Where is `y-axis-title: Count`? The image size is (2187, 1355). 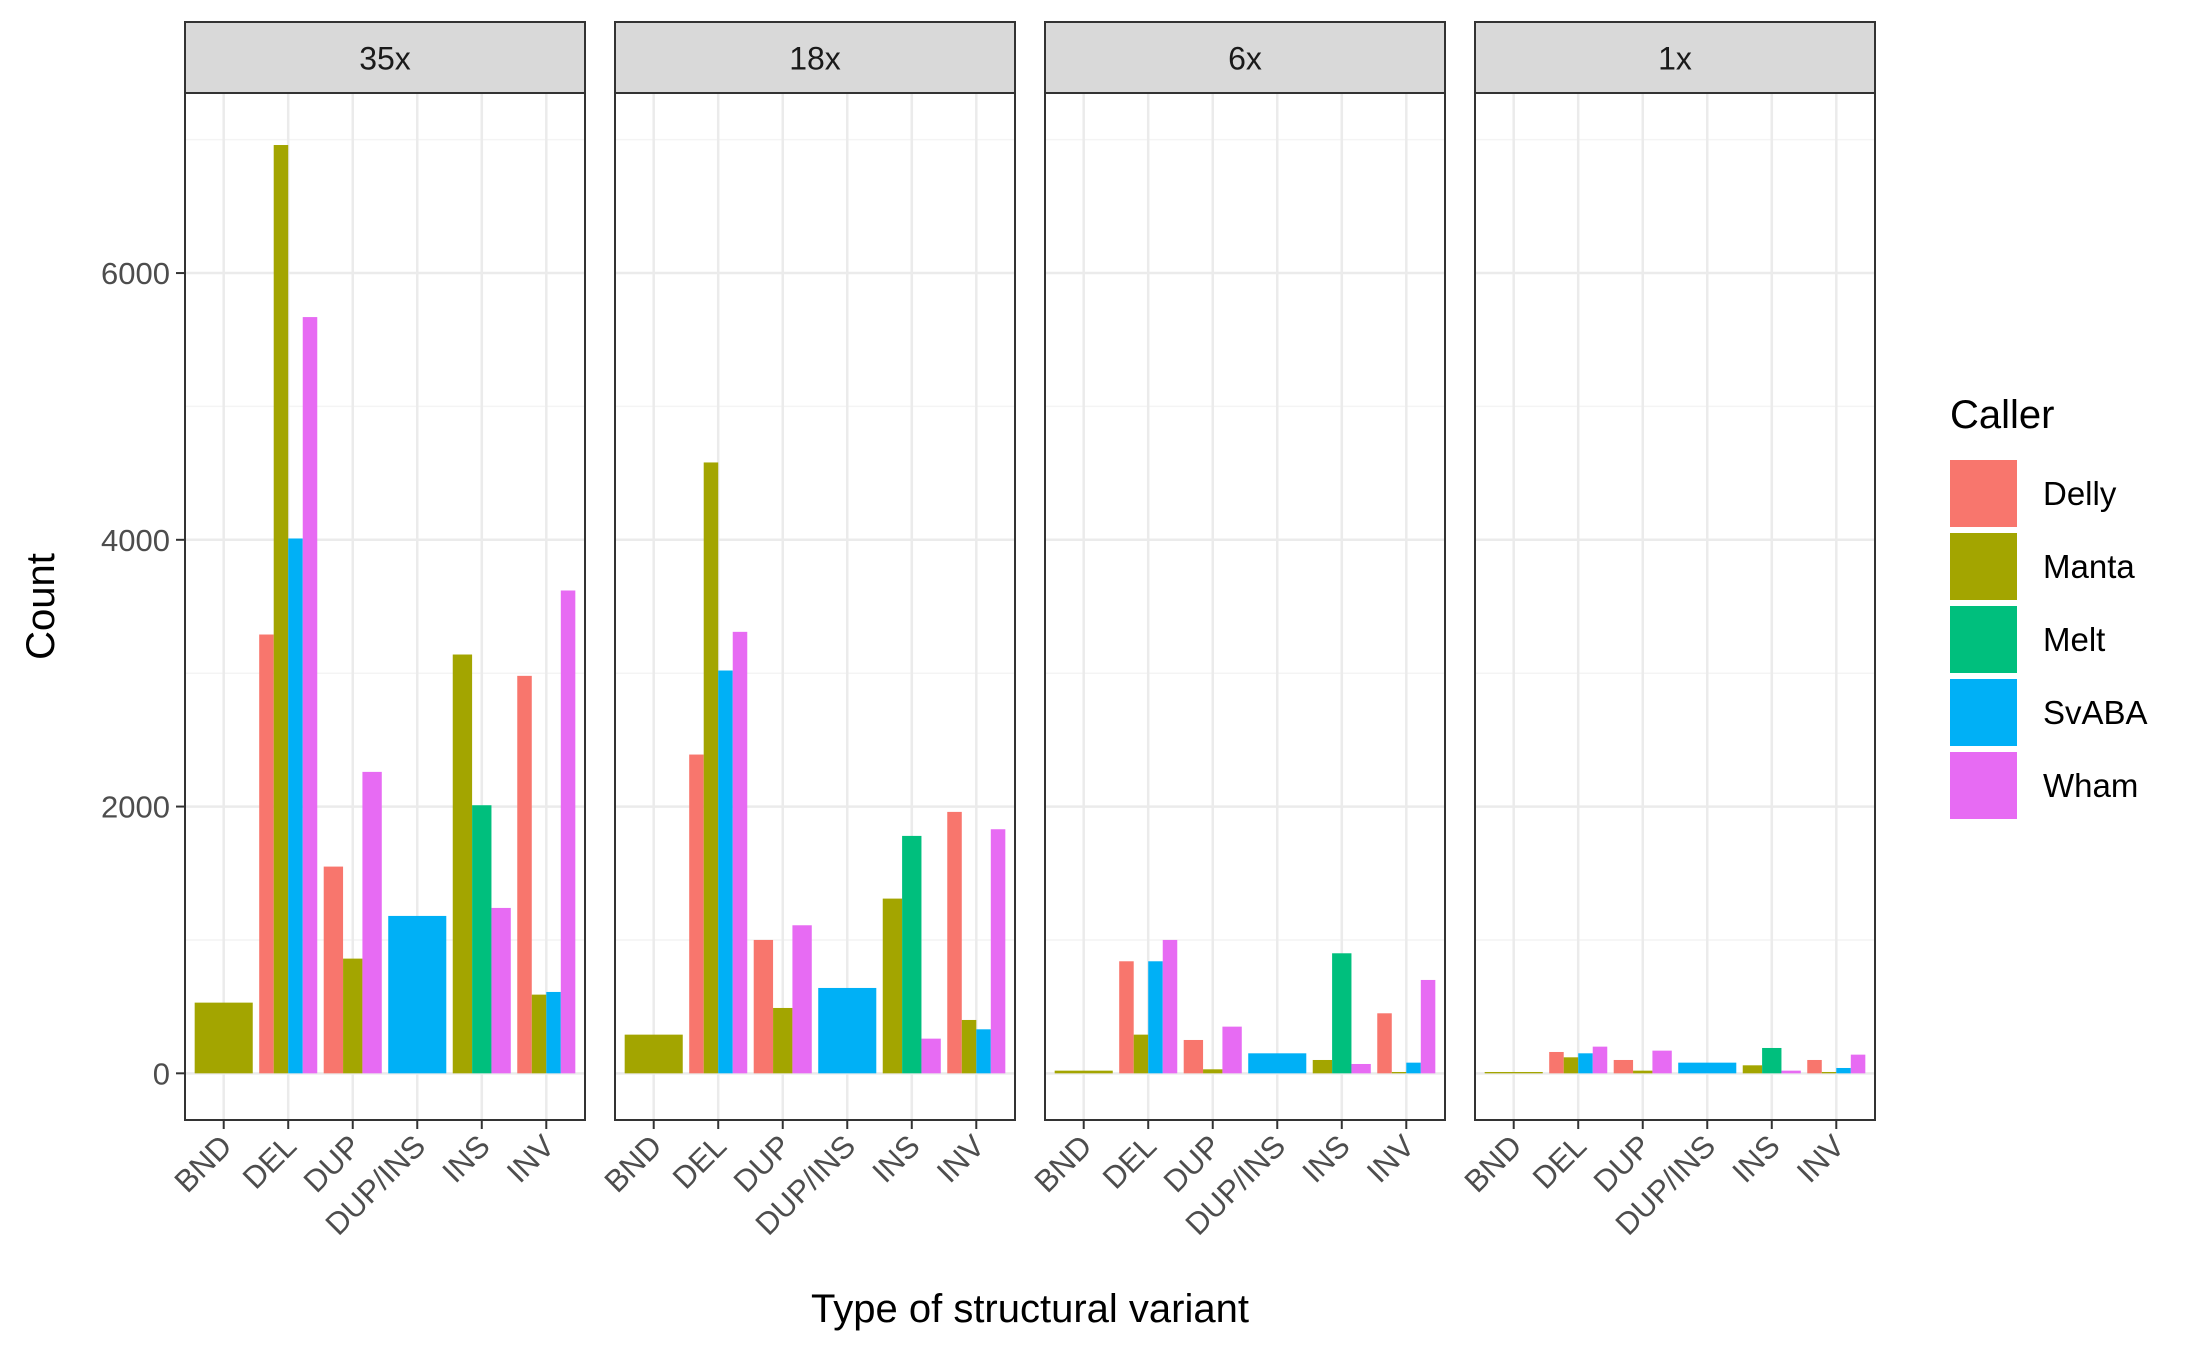
y-axis-title: Count is located at coordinates (41, 606).